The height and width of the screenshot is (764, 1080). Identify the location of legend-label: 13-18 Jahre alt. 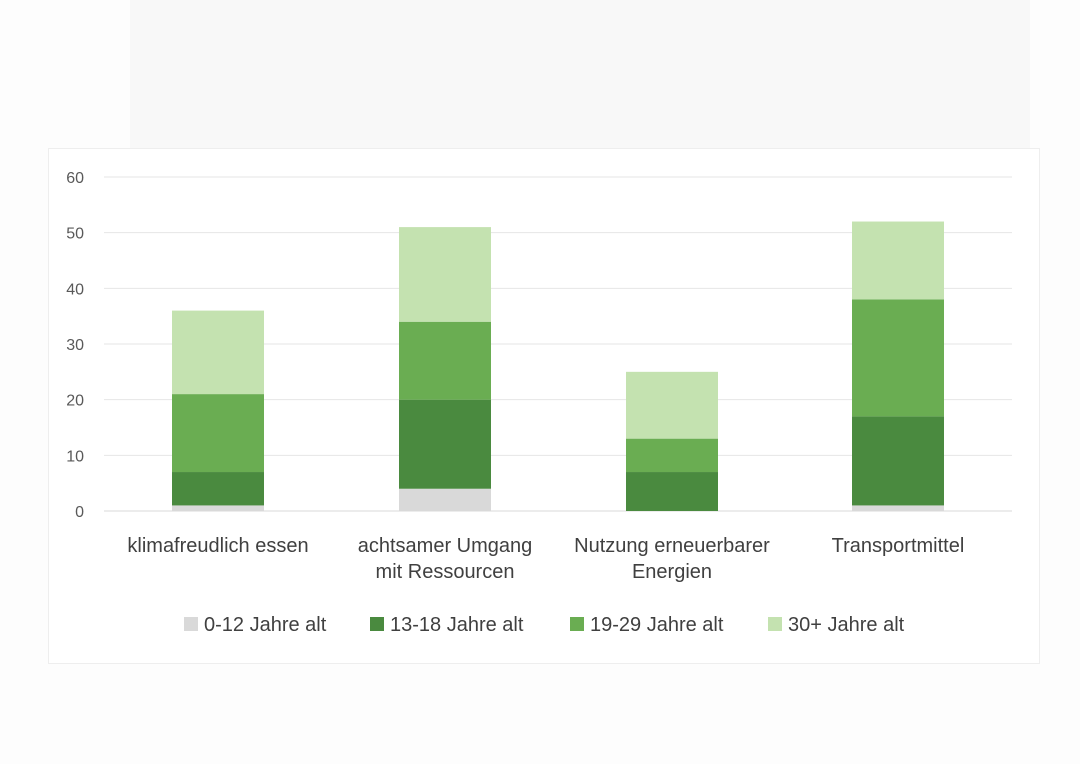
(457, 625).